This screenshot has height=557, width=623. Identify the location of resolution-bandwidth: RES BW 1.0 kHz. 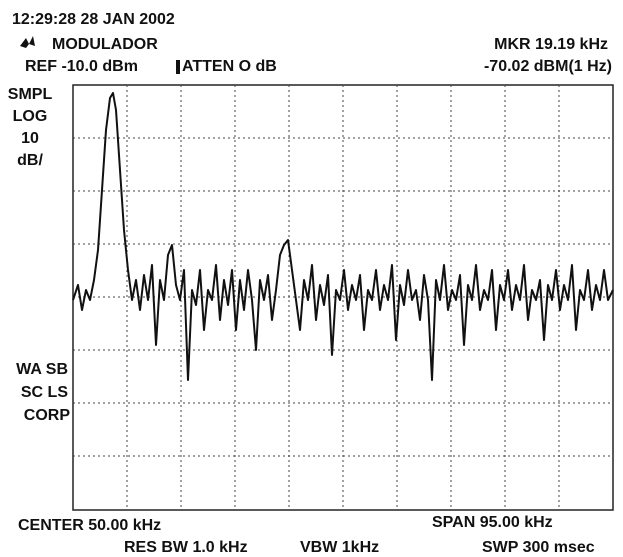
(186, 547).